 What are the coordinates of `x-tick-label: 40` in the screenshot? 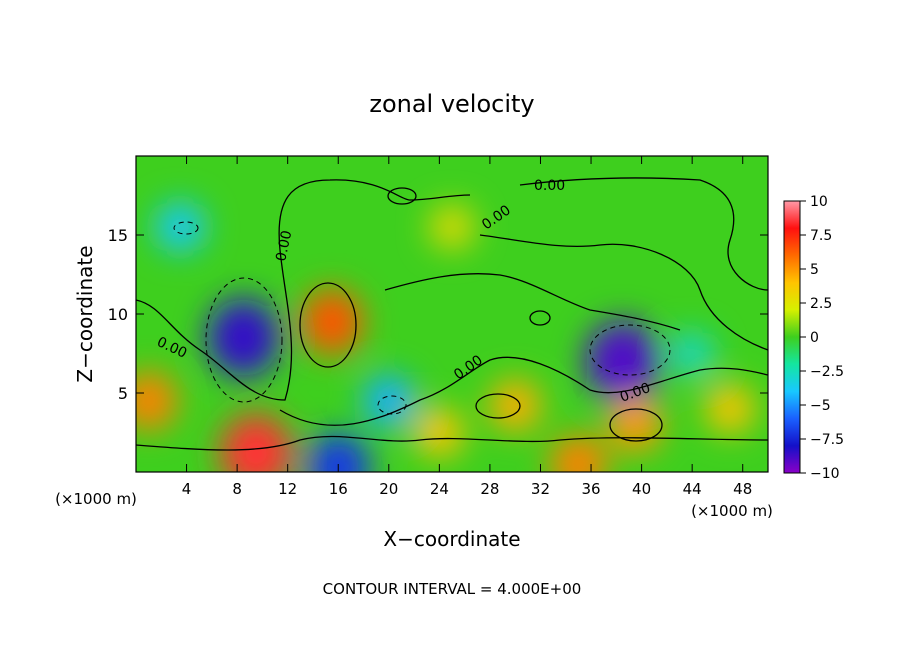 It's located at (641, 489).